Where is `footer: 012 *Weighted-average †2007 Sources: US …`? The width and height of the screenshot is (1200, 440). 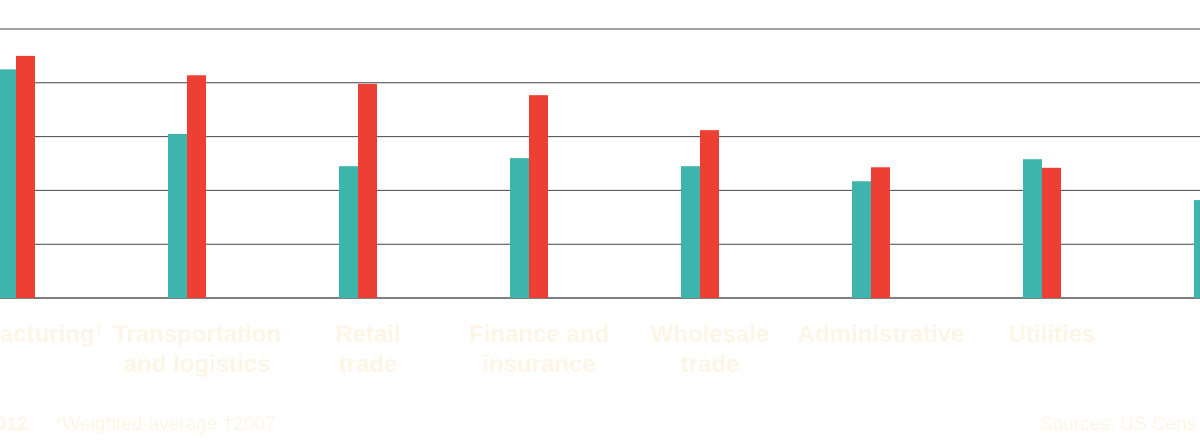 footer: 012 *Weighted-average †2007 Sources: US … is located at coordinates (598, 424).